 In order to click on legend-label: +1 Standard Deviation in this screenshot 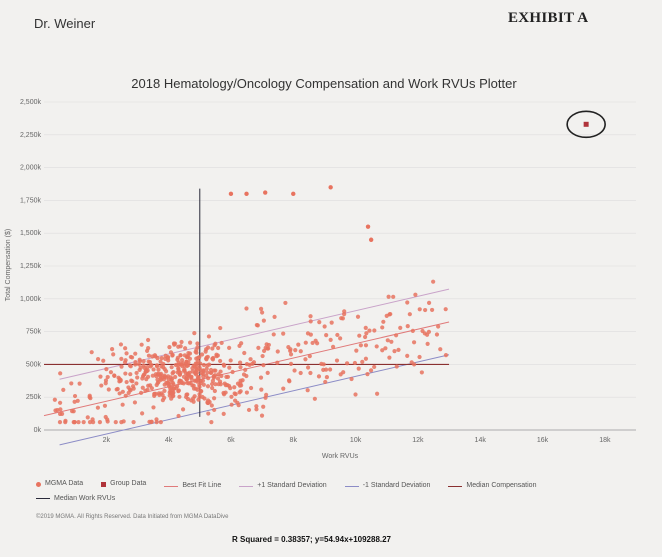, I will do `click(292, 485)`.